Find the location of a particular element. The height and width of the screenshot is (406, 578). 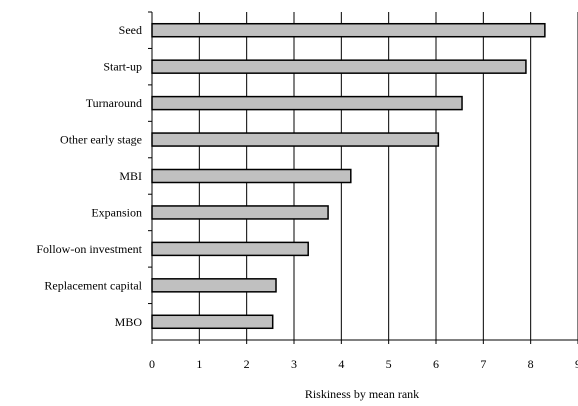

category-label: Follow-on investment is located at coordinates (89, 249).